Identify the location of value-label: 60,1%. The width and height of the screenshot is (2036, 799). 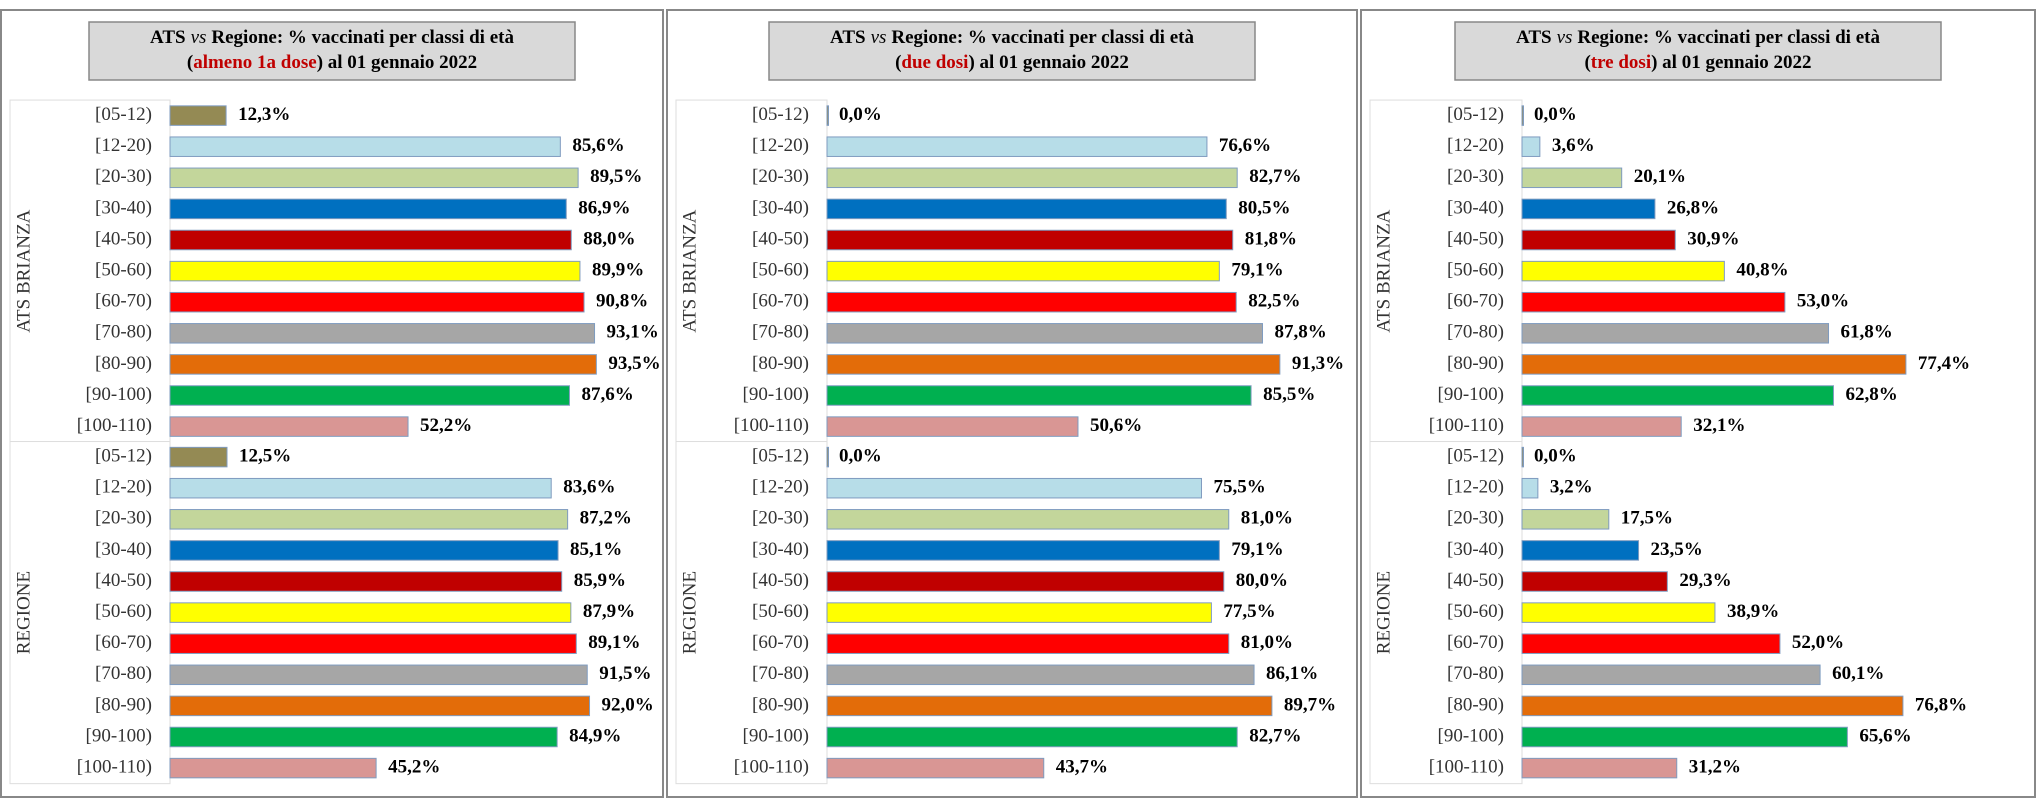
(1858, 673).